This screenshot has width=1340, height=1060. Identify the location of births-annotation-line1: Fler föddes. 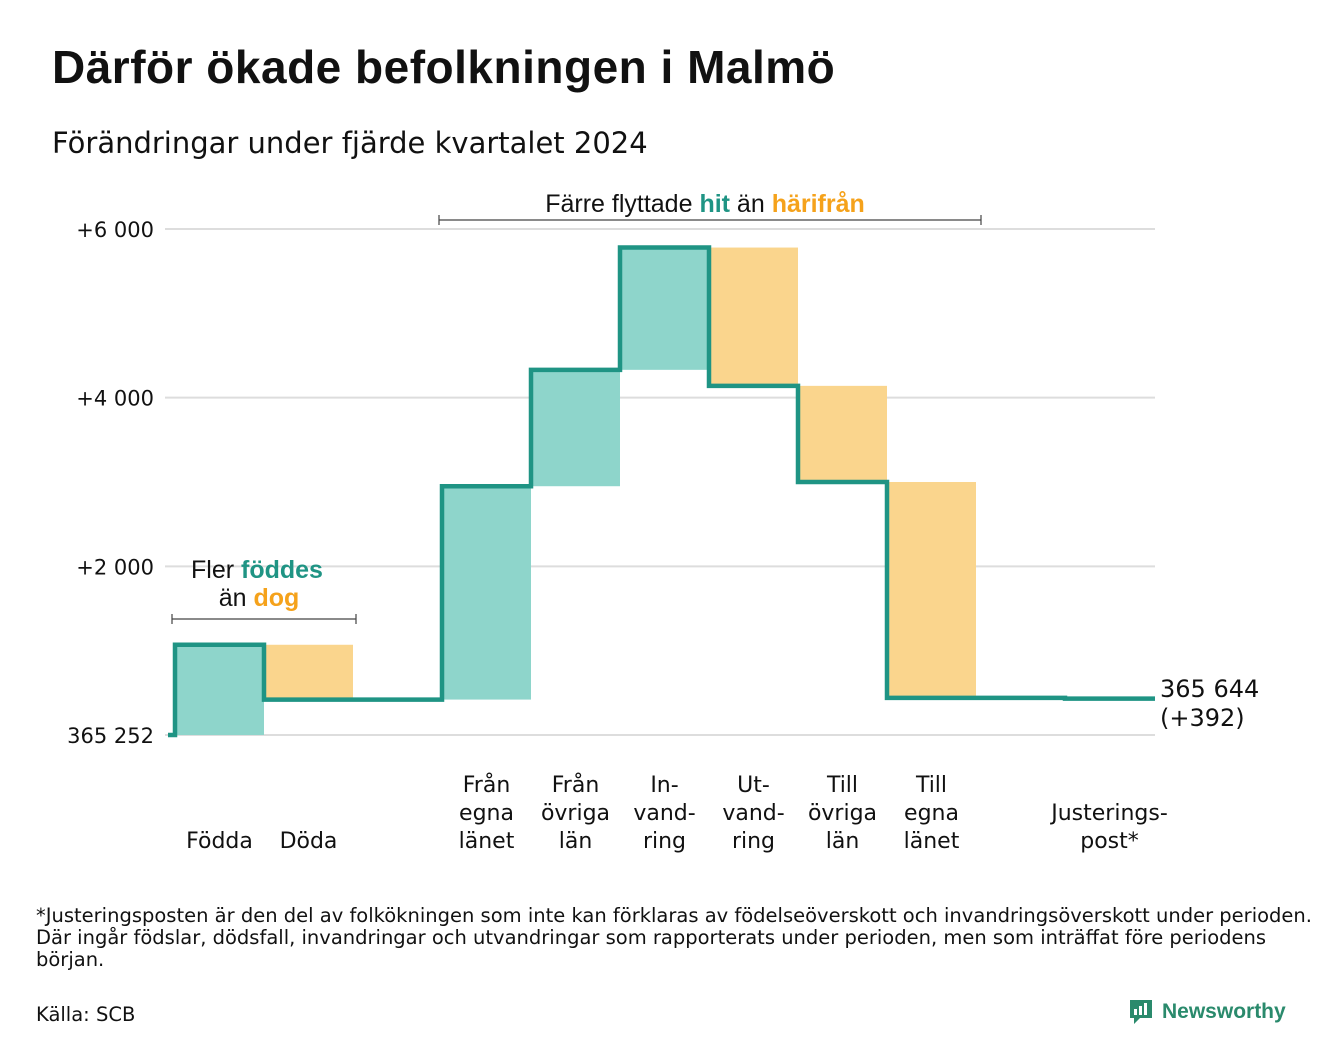
(257, 570).